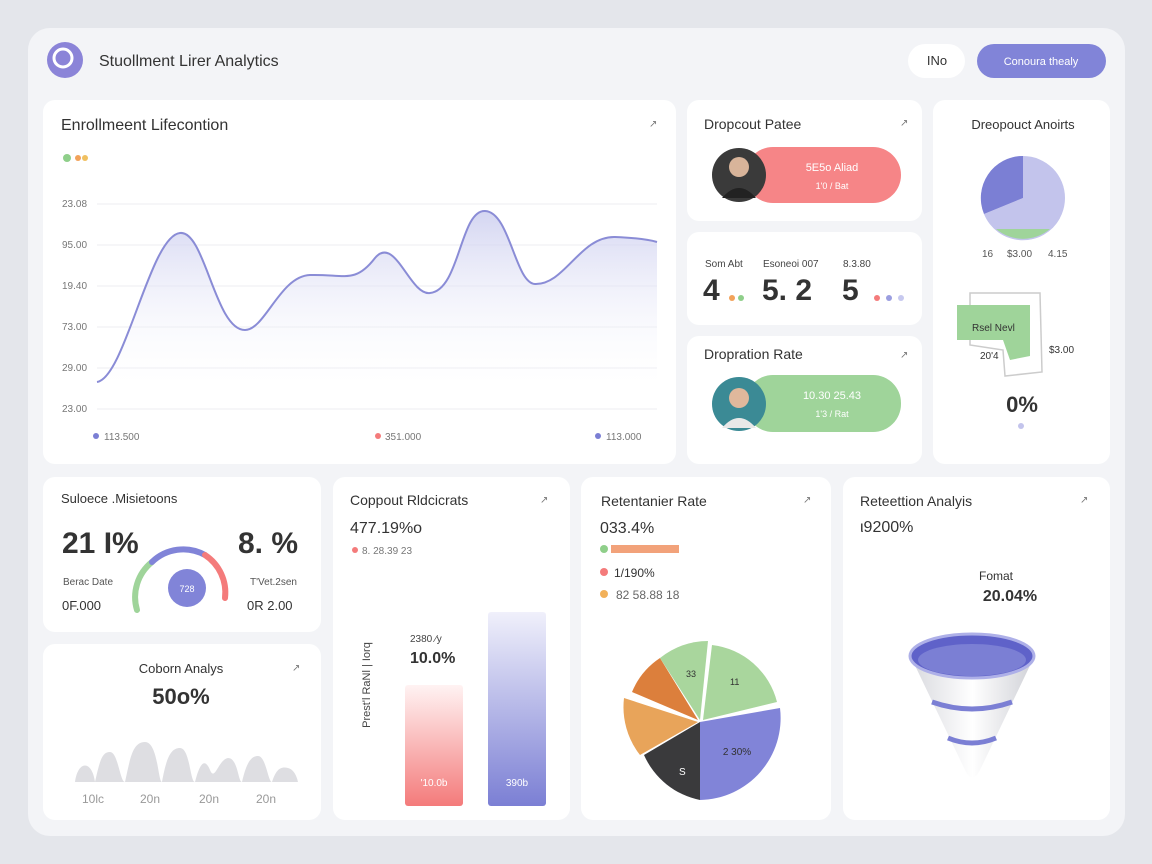 The height and width of the screenshot is (864, 1152). What do you see at coordinates (1010, 596) in the screenshot?
I see `label-value: 20.04%` at bounding box center [1010, 596].